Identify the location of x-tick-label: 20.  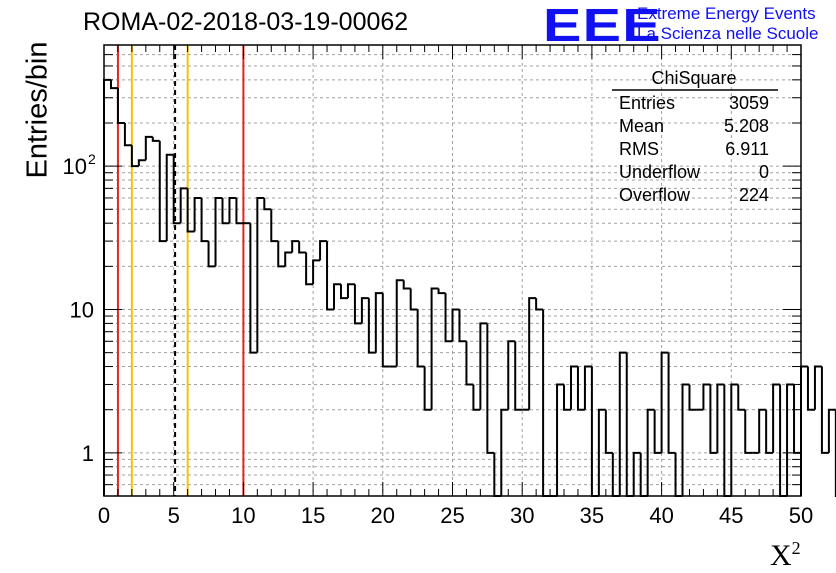
(383, 515).